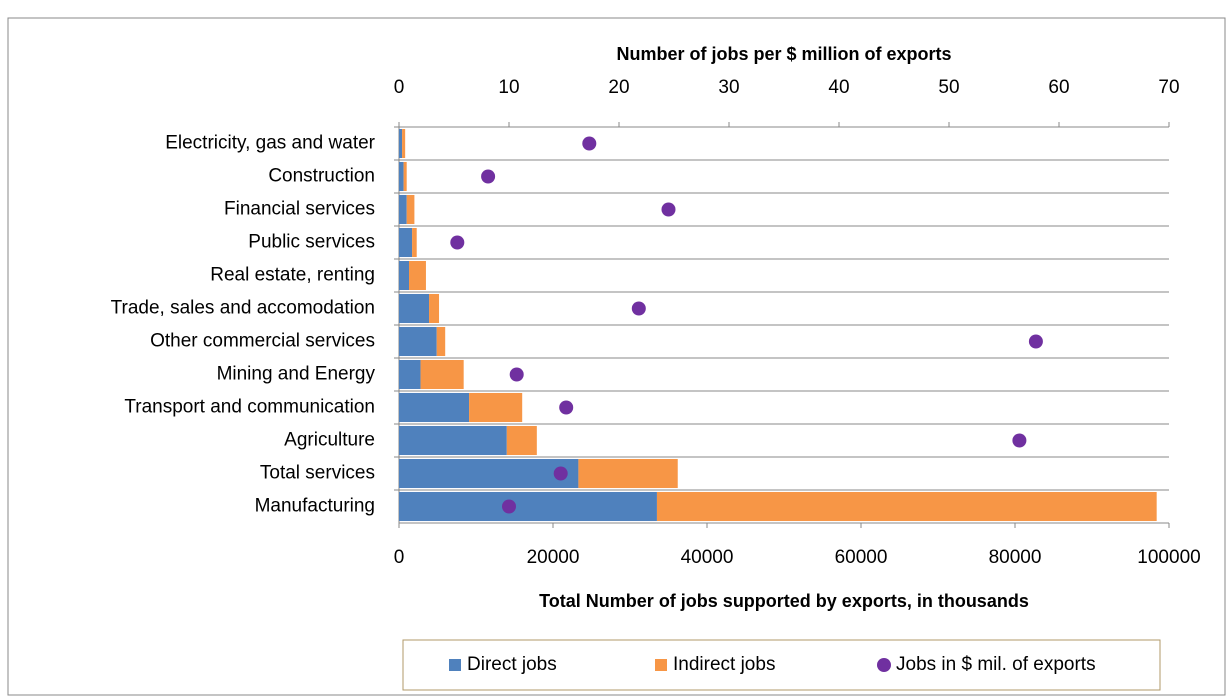  I want to click on legend-label: Indirect jobs, so click(724, 664).